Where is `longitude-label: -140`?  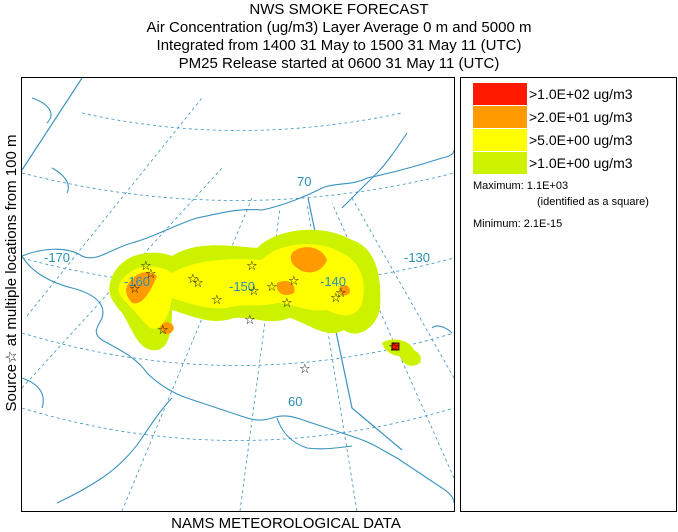
longitude-label: -140 is located at coordinates (333, 281).